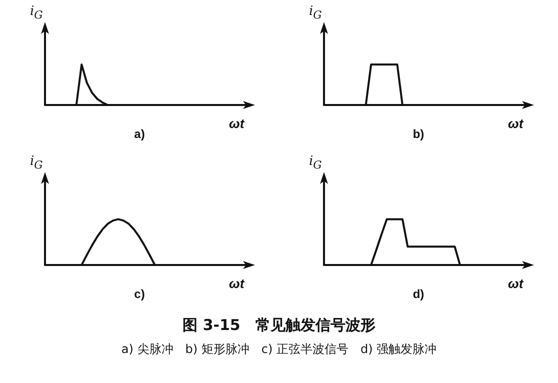 The image size is (558, 383). Describe the element at coordinates (139, 134) in the screenshot. I see `text: a)` at that location.